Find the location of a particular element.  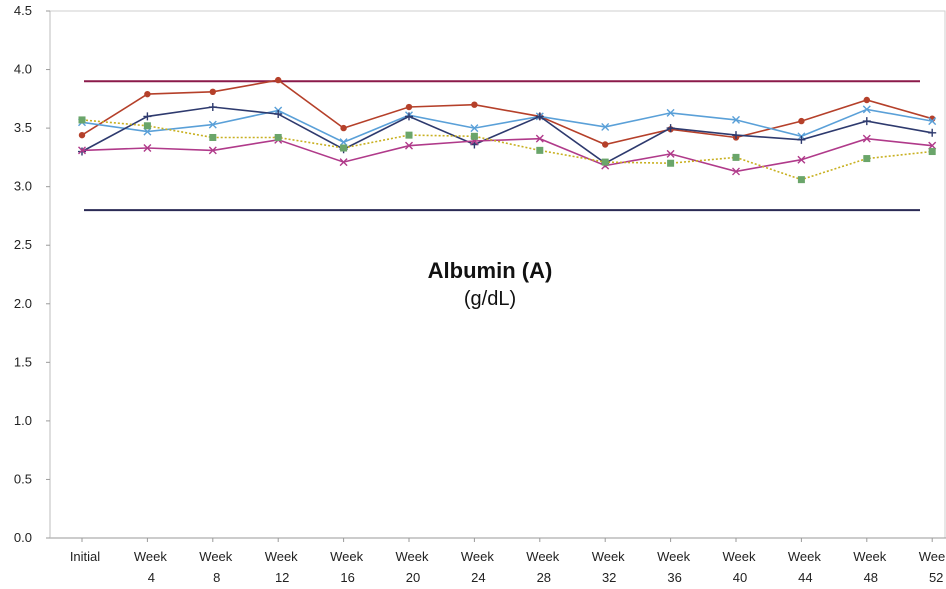

y-tick-label: 4.0 is located at coordinates (23, 69).